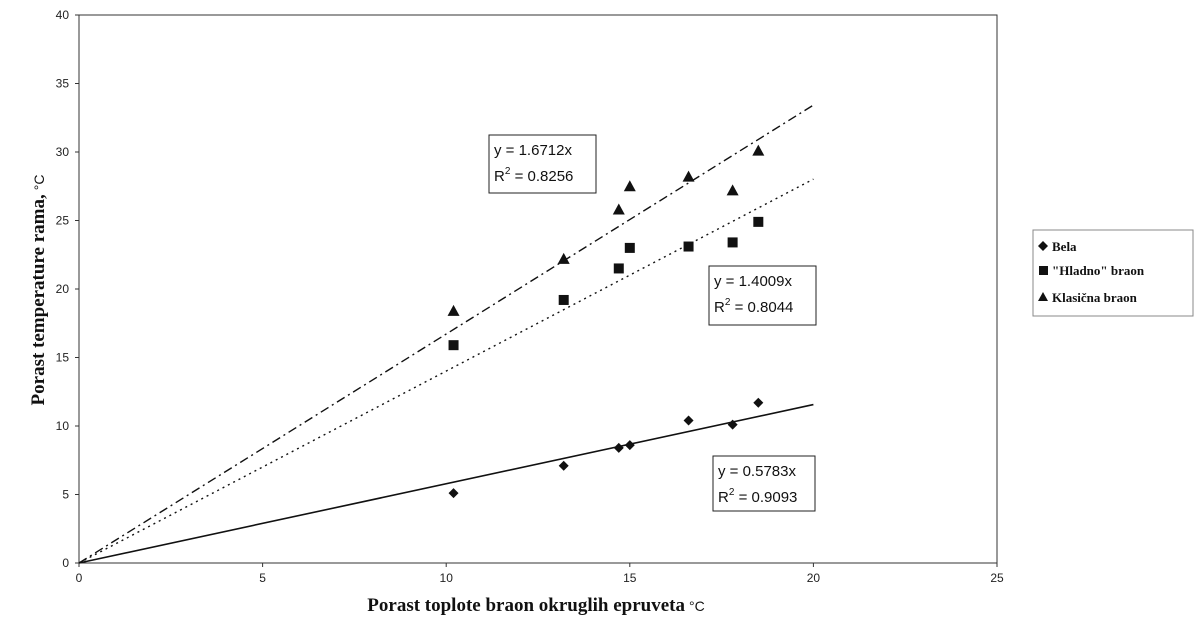  Describe the element at coordinates (447, 578) in the screenshot. I see `x-tick-label: 10` at that location.